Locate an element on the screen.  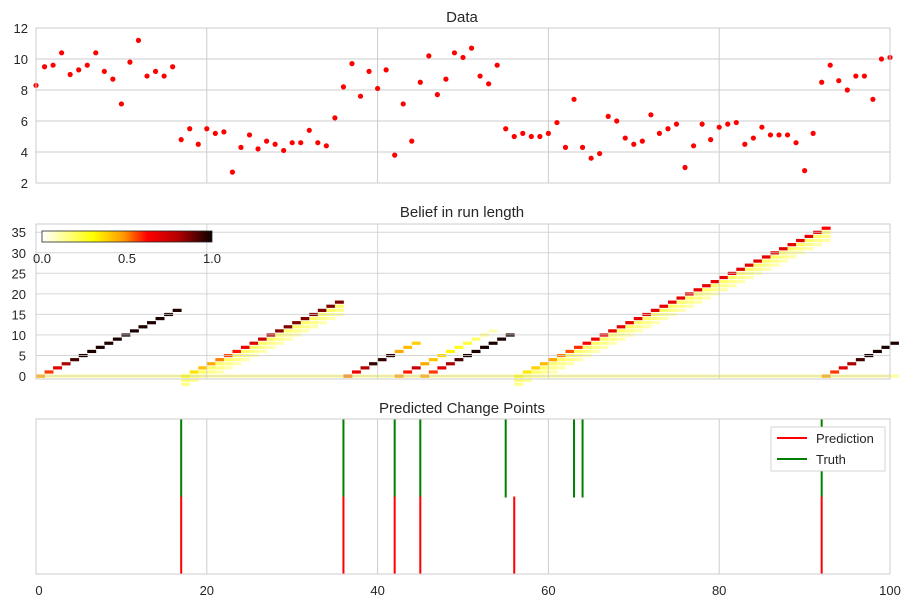
colorbar-label-min: 0.0 is located at coordinates (42, 258).